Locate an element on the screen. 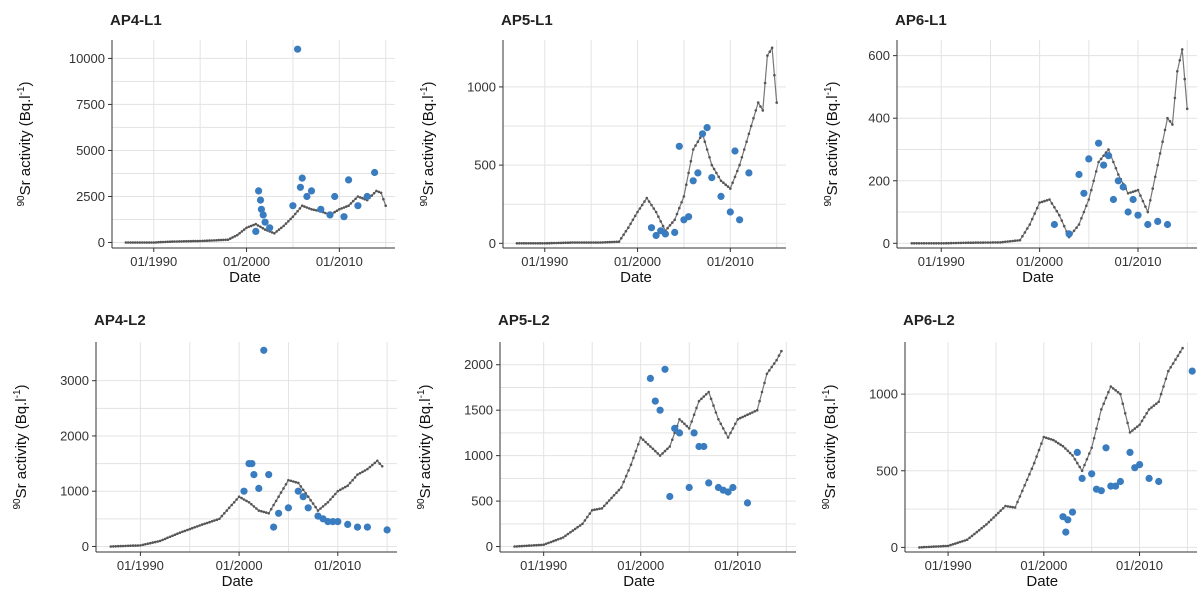 The height and width of the screenshot is (601, 1203). chart-title: AP6-L1 is located at coordinates (921, 20).